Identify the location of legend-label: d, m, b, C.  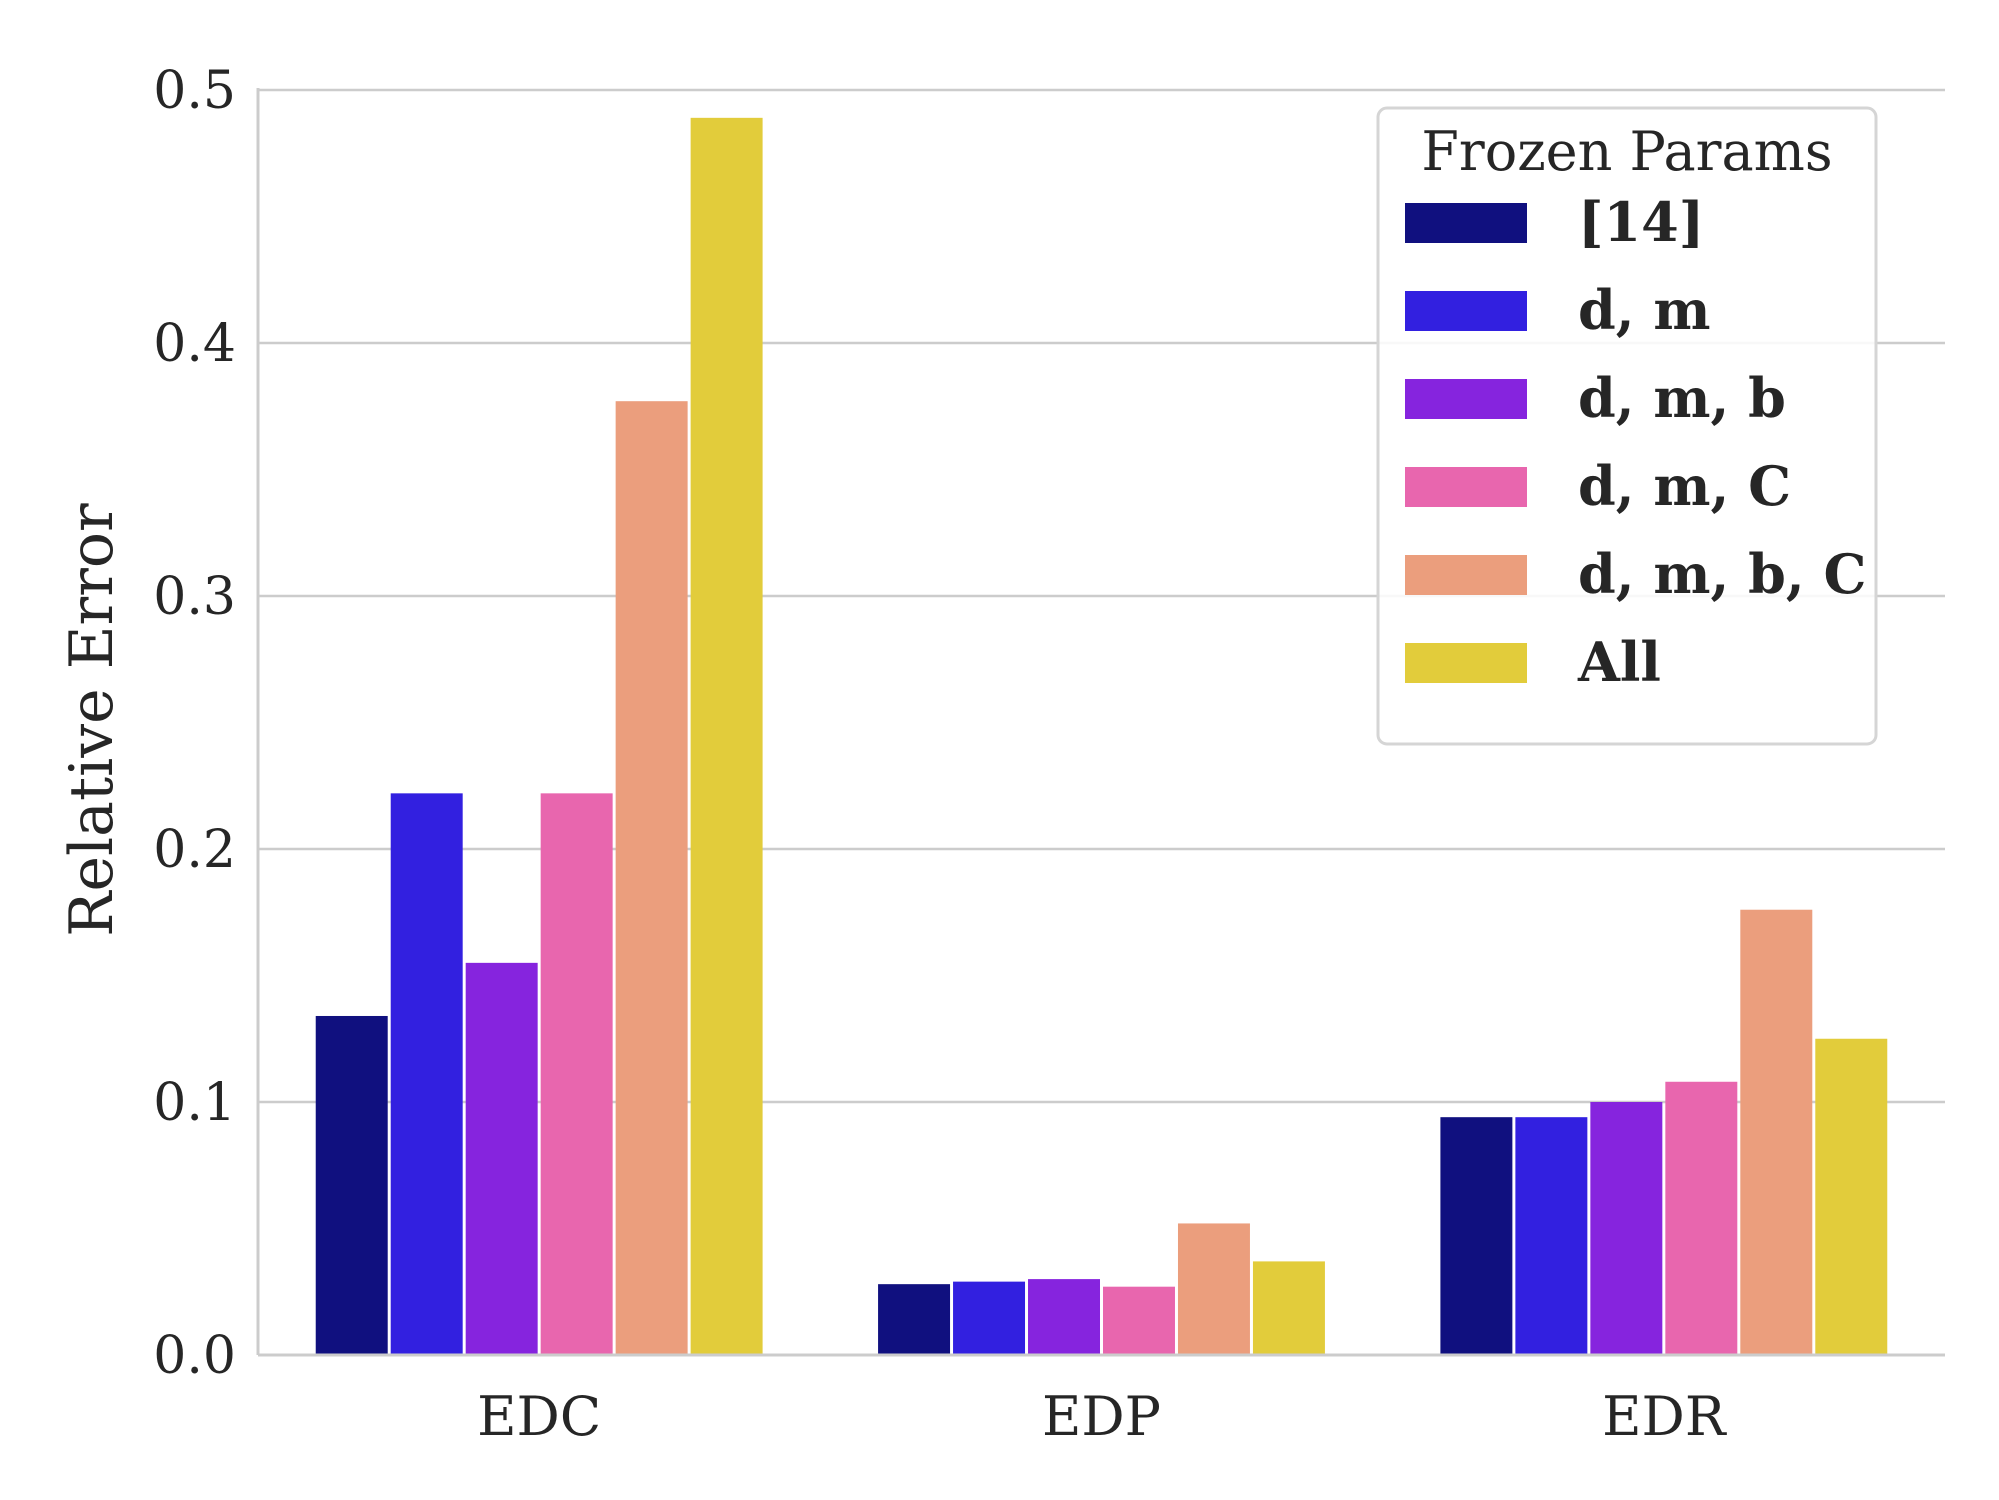
(1722, 574).